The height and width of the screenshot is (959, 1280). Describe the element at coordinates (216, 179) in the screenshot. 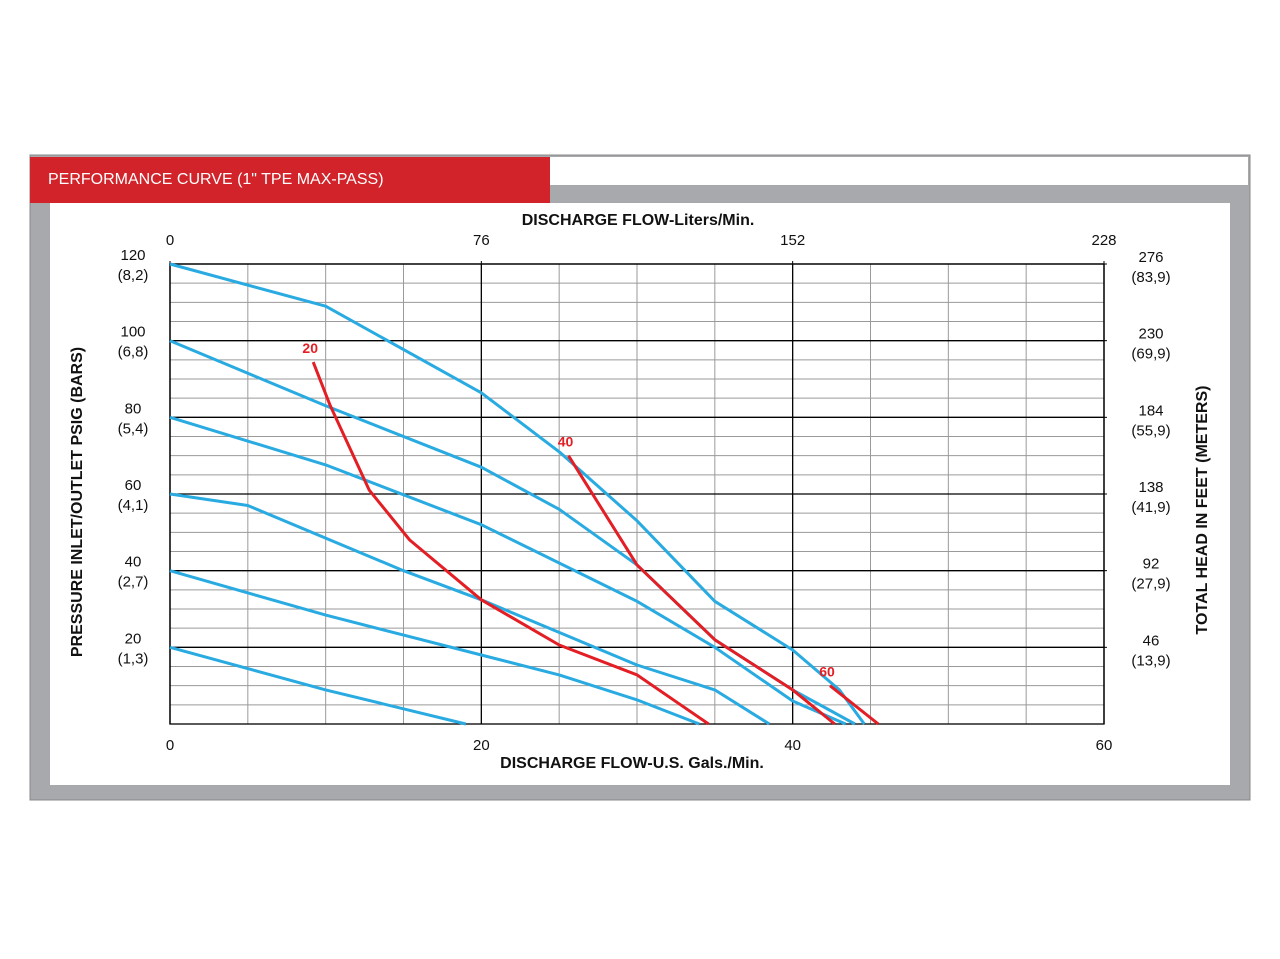

I see `chart-title: PERFORMANCE CURVE (1" TPE MAX-PASS)` at that location.